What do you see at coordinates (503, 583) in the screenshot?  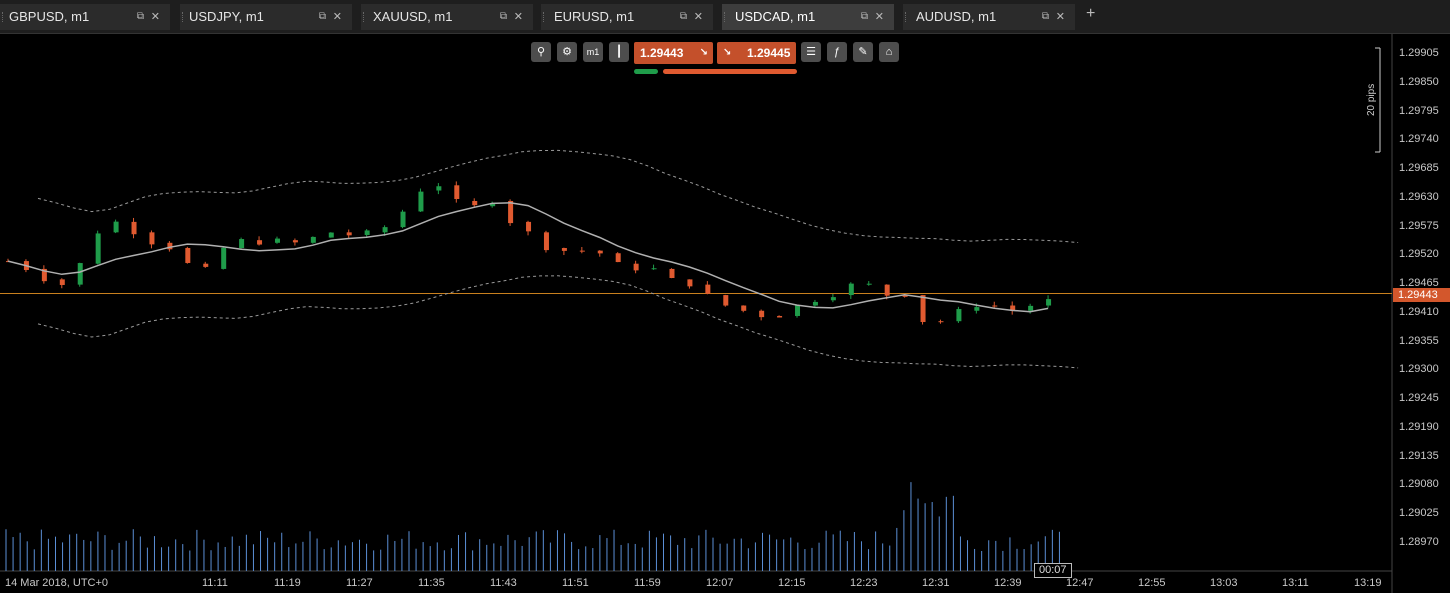 I see `time-tick-label: 11:43` at bounding box center [503, 583].